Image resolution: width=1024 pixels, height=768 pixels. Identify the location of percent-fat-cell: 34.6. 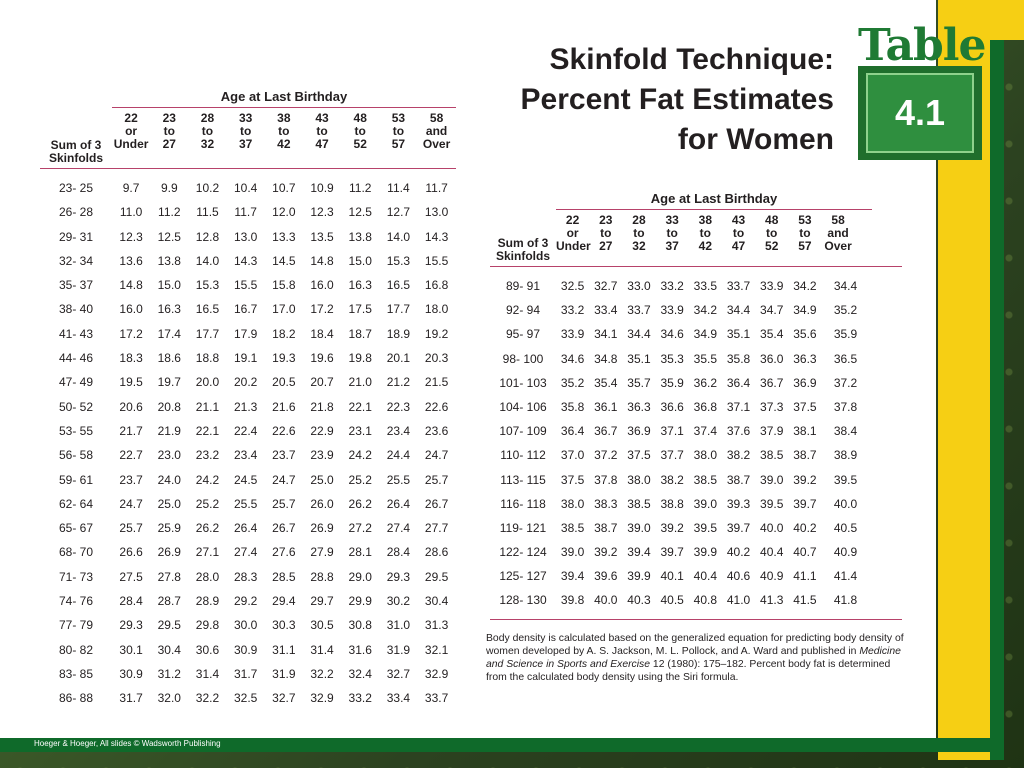
(672, 334).